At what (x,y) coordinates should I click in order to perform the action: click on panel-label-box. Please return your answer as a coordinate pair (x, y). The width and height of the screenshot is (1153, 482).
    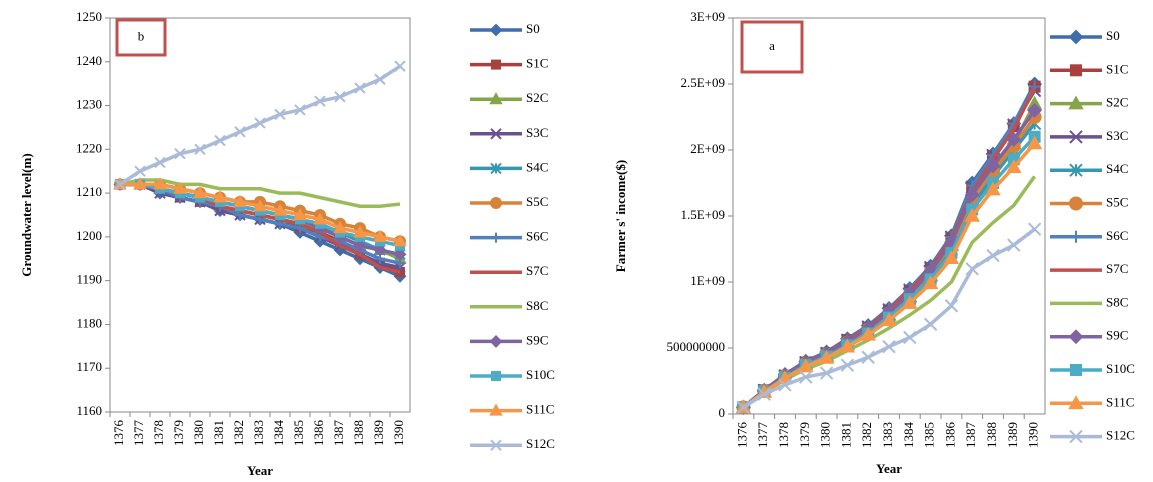
    Looking at the image, I should click on (772, 47).